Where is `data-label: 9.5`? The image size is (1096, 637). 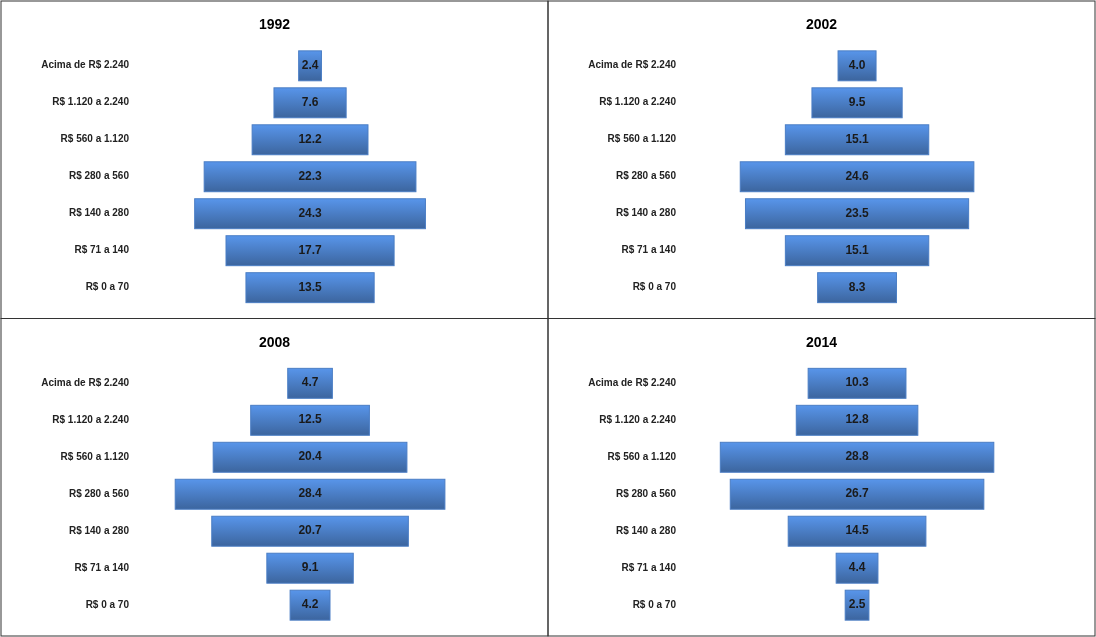
data-label: 9.5 is located at coordinates (857, 101).